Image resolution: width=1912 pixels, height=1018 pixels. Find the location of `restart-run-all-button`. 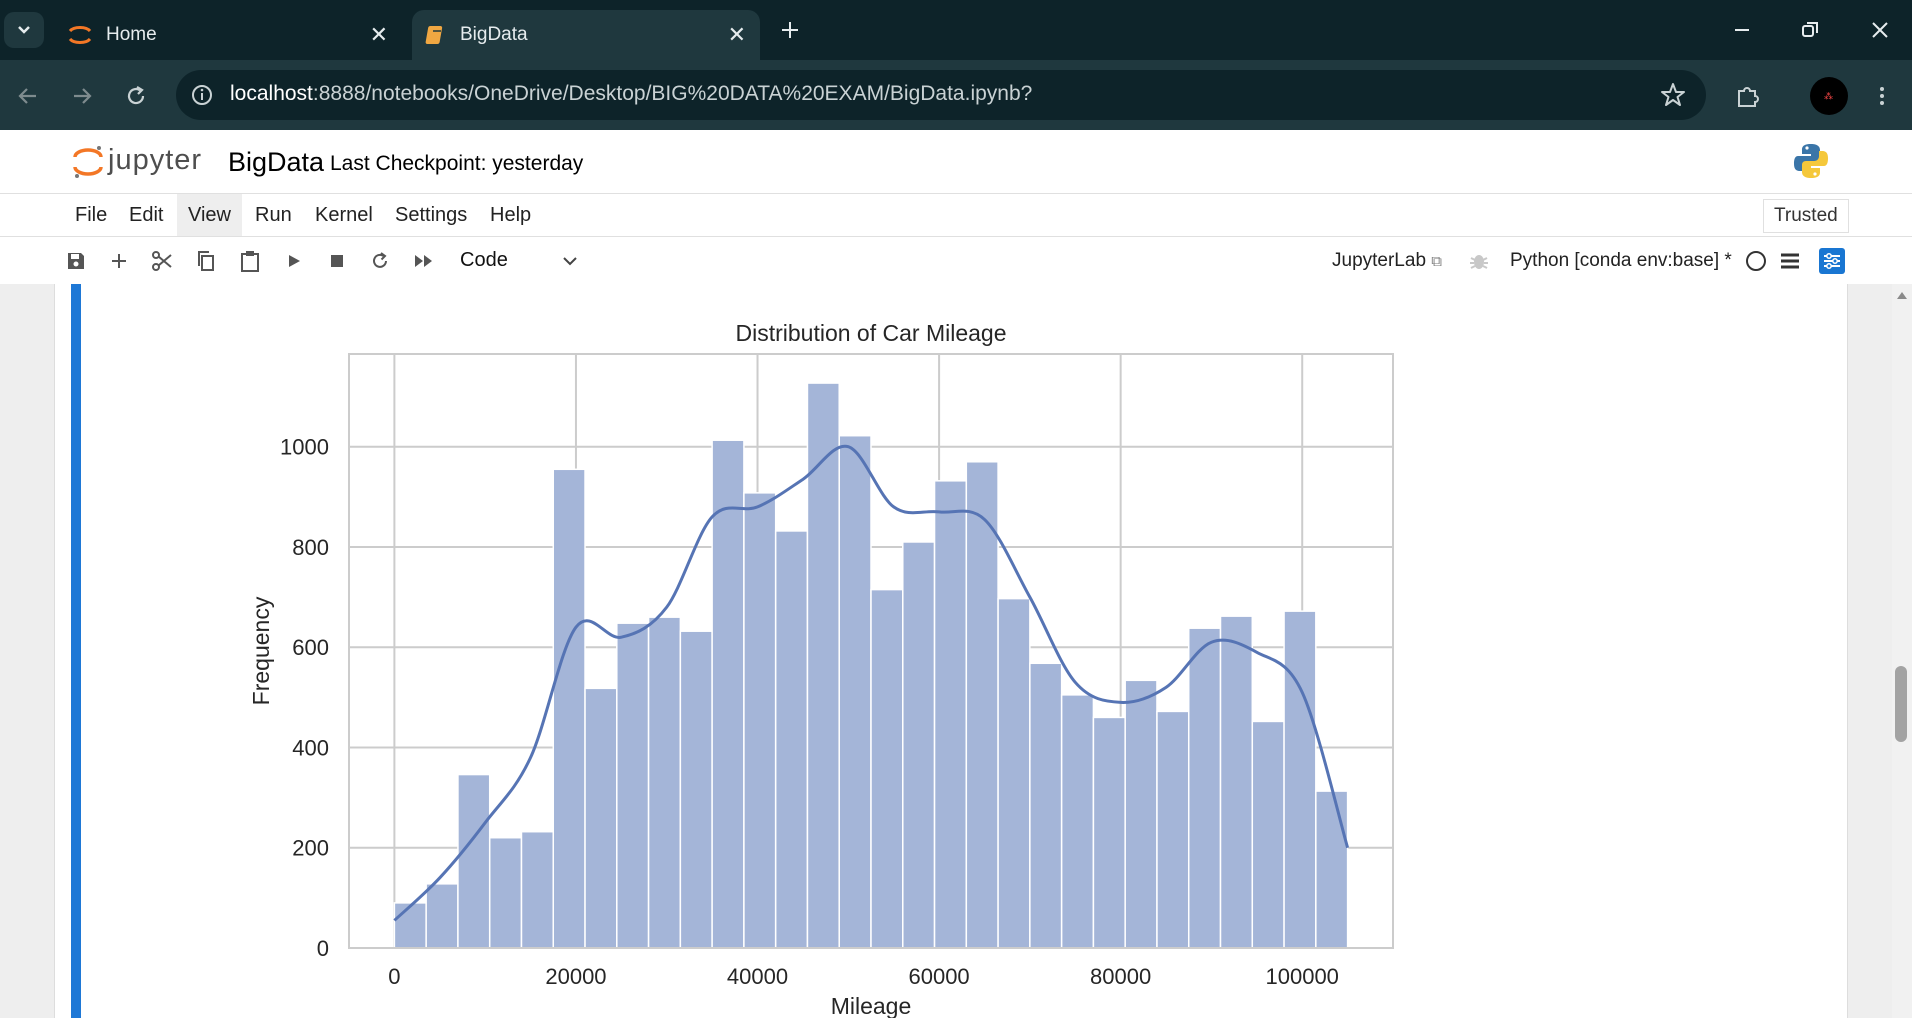

restart-run-all-button is located at coordinates (424, 261).